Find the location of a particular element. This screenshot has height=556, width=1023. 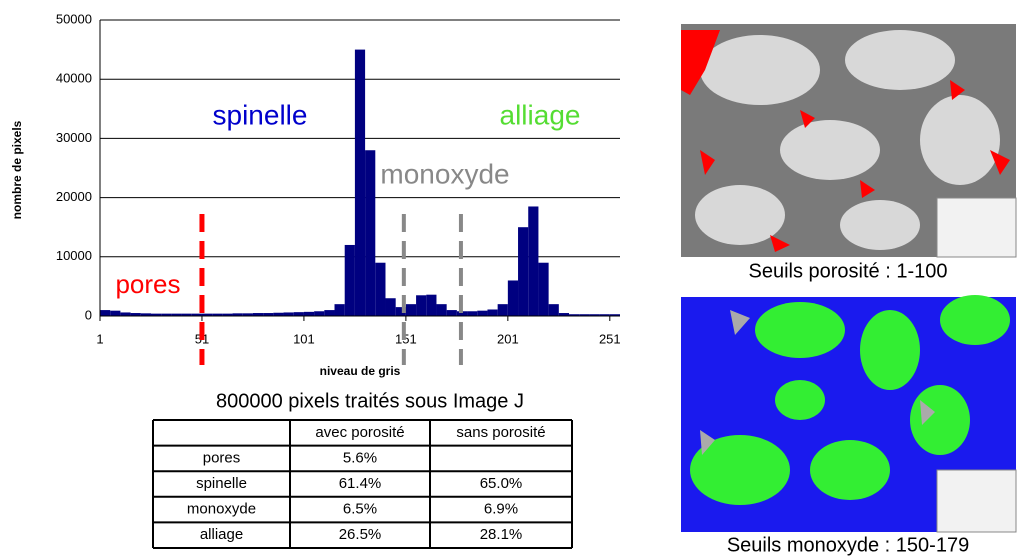

table-cell: 6.5% is located at coordinates (360, 509).